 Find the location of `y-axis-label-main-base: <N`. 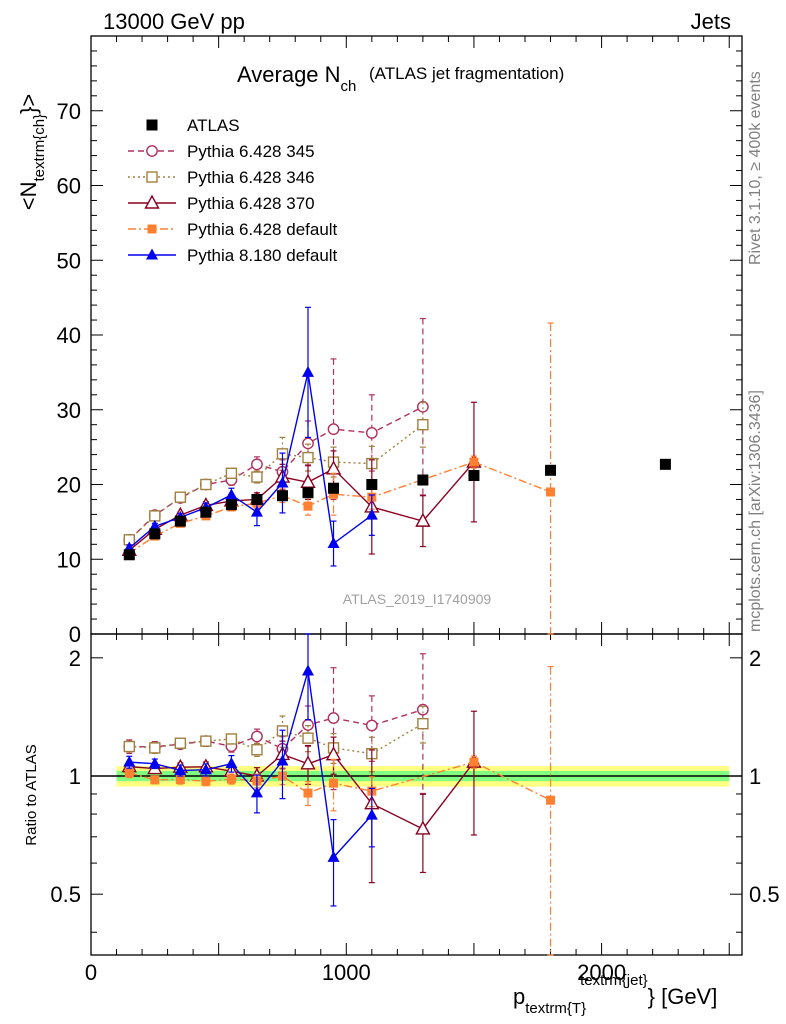

y-axis-label-main-base: <N is located at coordinates (28, 195).